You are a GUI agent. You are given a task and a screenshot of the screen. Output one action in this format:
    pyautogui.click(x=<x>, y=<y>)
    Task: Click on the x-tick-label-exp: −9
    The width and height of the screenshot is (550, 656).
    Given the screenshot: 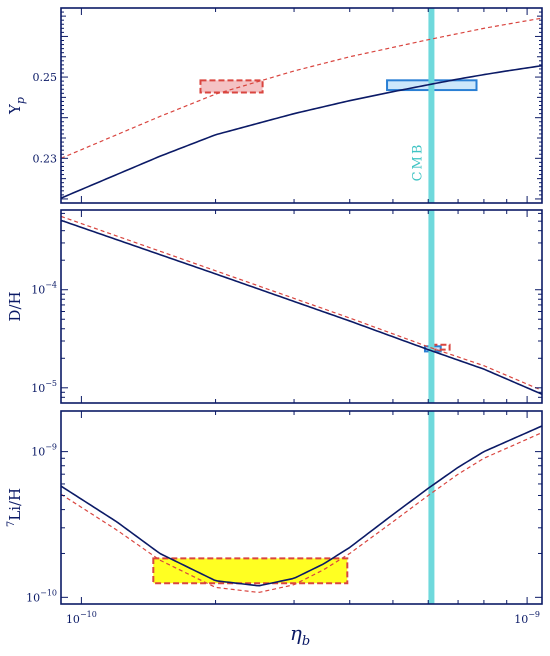 What is the action you would take?
    pyautogui.click(x=534, y=614)
    